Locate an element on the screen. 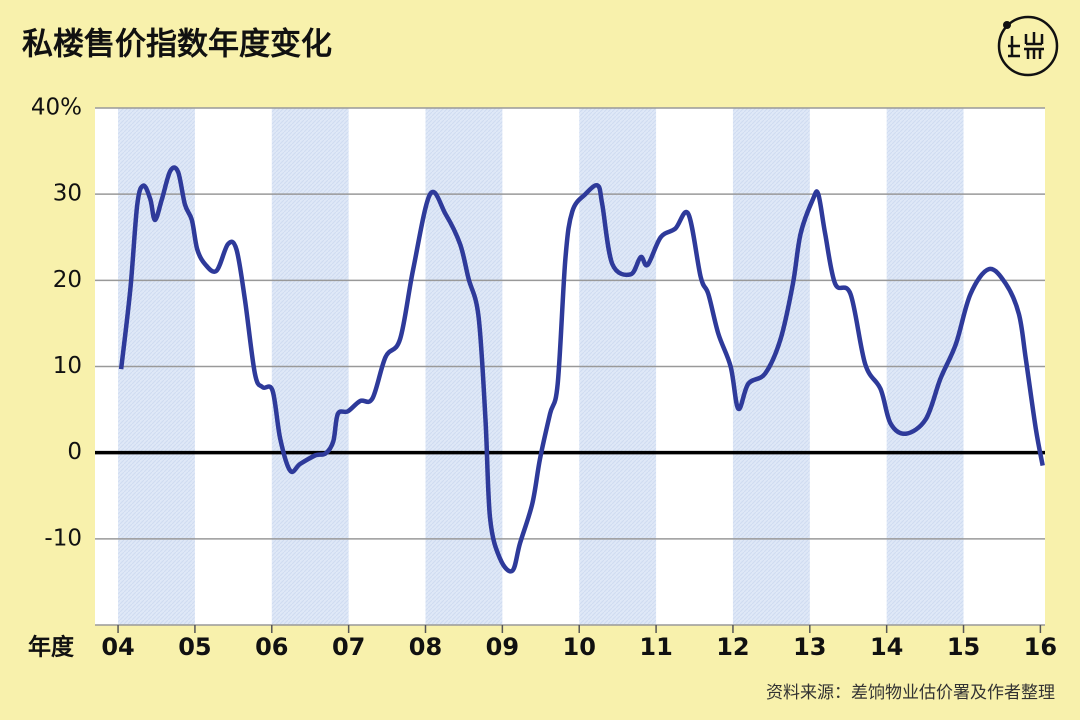 This screenshot has width=1080, height=720. source-note: 资料来源：差饷物业估价署及作者整理 is located at coordinates (910, 693).